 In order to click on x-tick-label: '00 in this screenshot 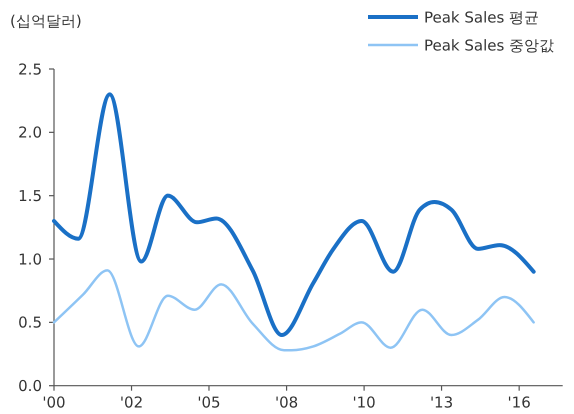, I will do `click(54, 403)`.